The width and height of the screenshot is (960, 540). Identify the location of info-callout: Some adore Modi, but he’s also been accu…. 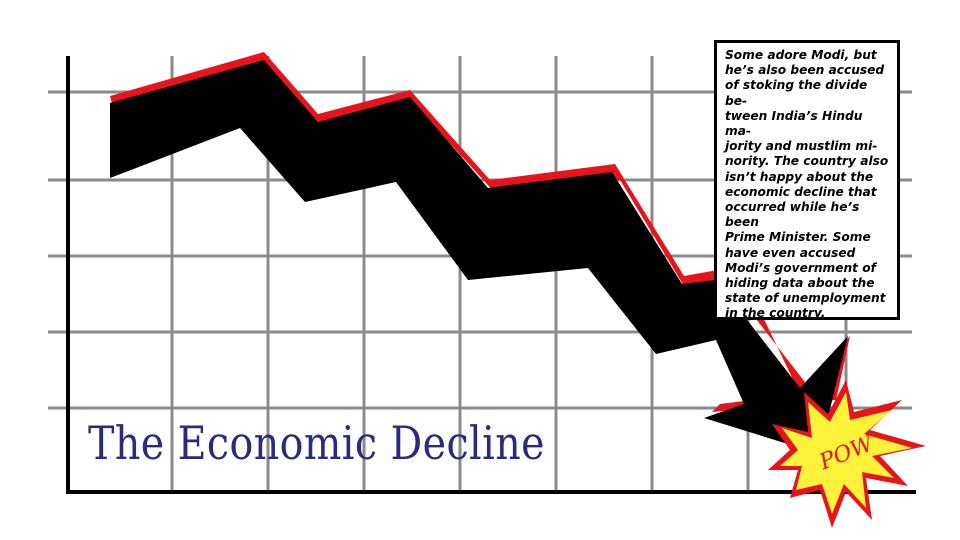
(807, 180).